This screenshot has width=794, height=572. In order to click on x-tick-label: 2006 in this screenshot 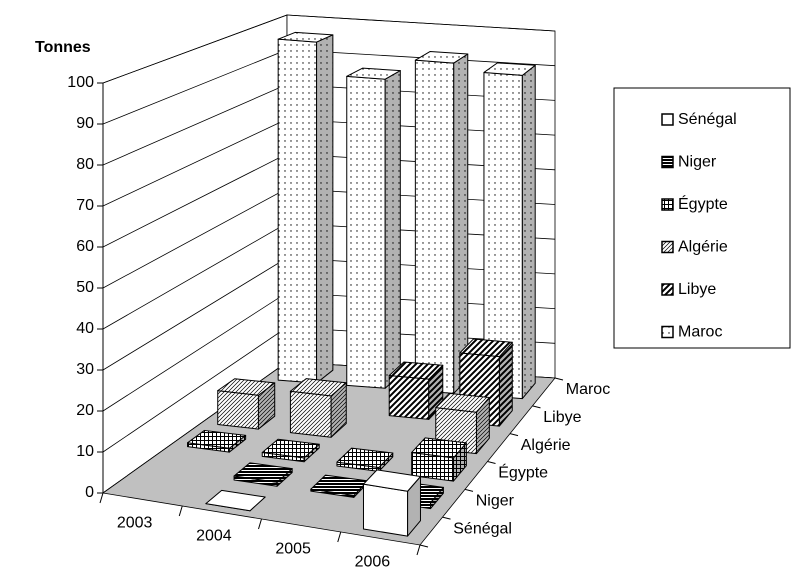, I will do `click(373, 562)`.